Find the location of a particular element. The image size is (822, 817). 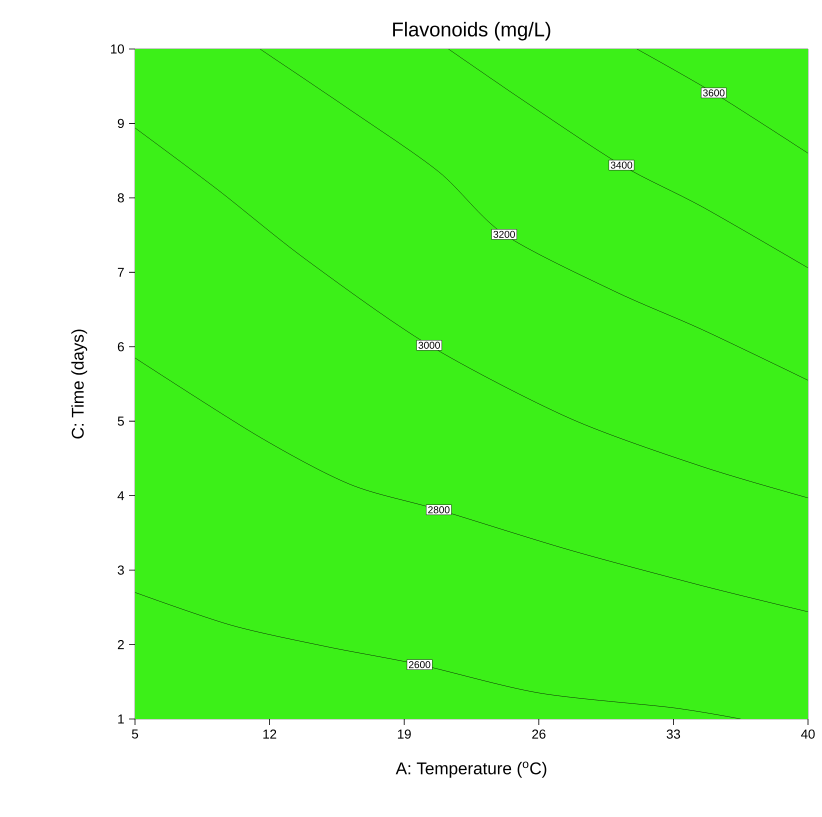

x-axis-title: A: Temperature ($^{o}$C) is located at coordinates (471, 770).